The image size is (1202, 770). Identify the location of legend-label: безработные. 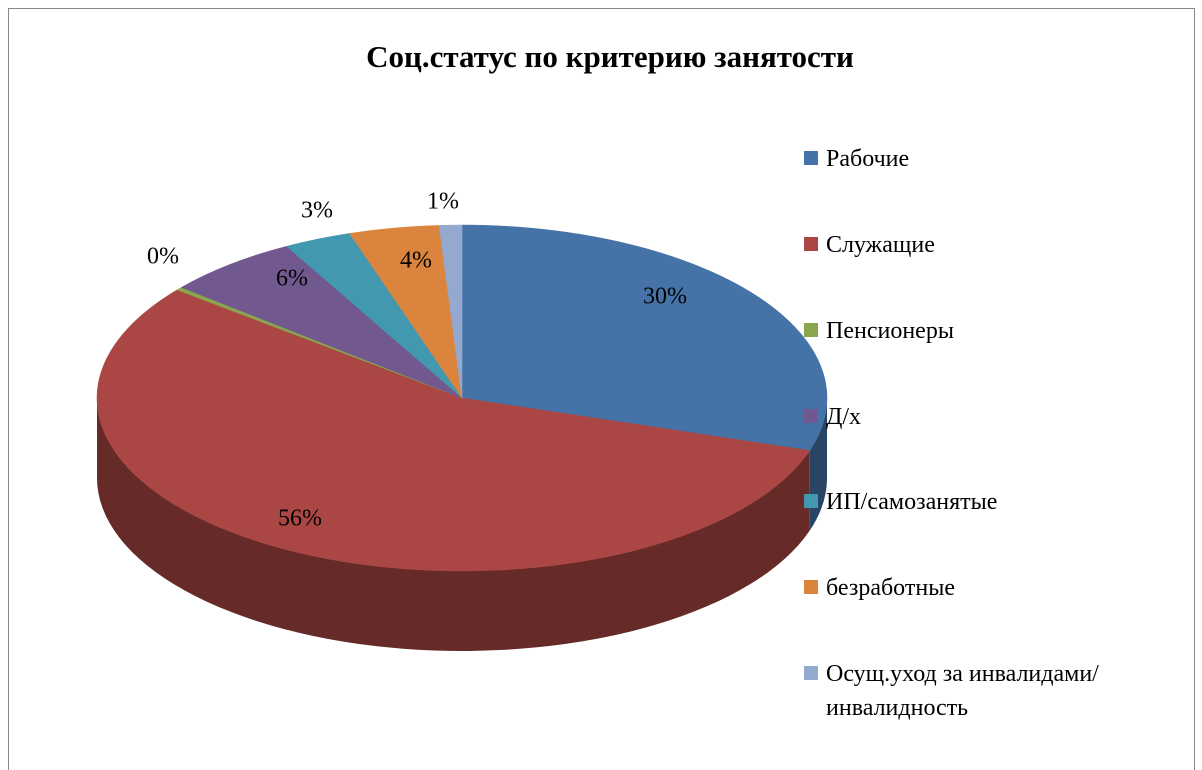
(890, 588).